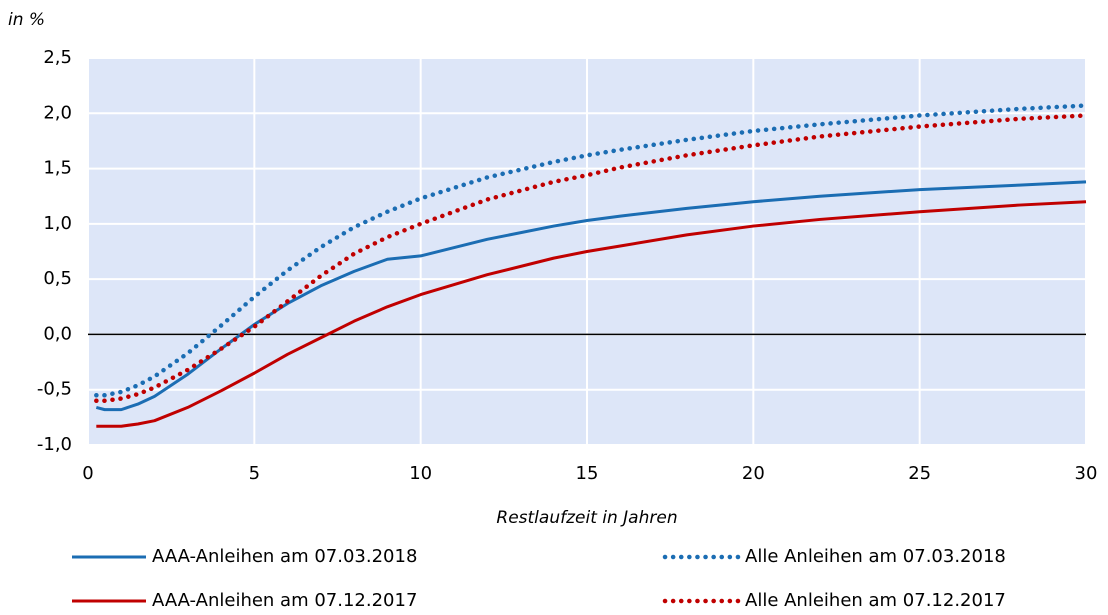  What do you see at coordinates (57, 278) in the screenshot?
I see `y-tick-label: 0,5` at bounding box center [57, 278].